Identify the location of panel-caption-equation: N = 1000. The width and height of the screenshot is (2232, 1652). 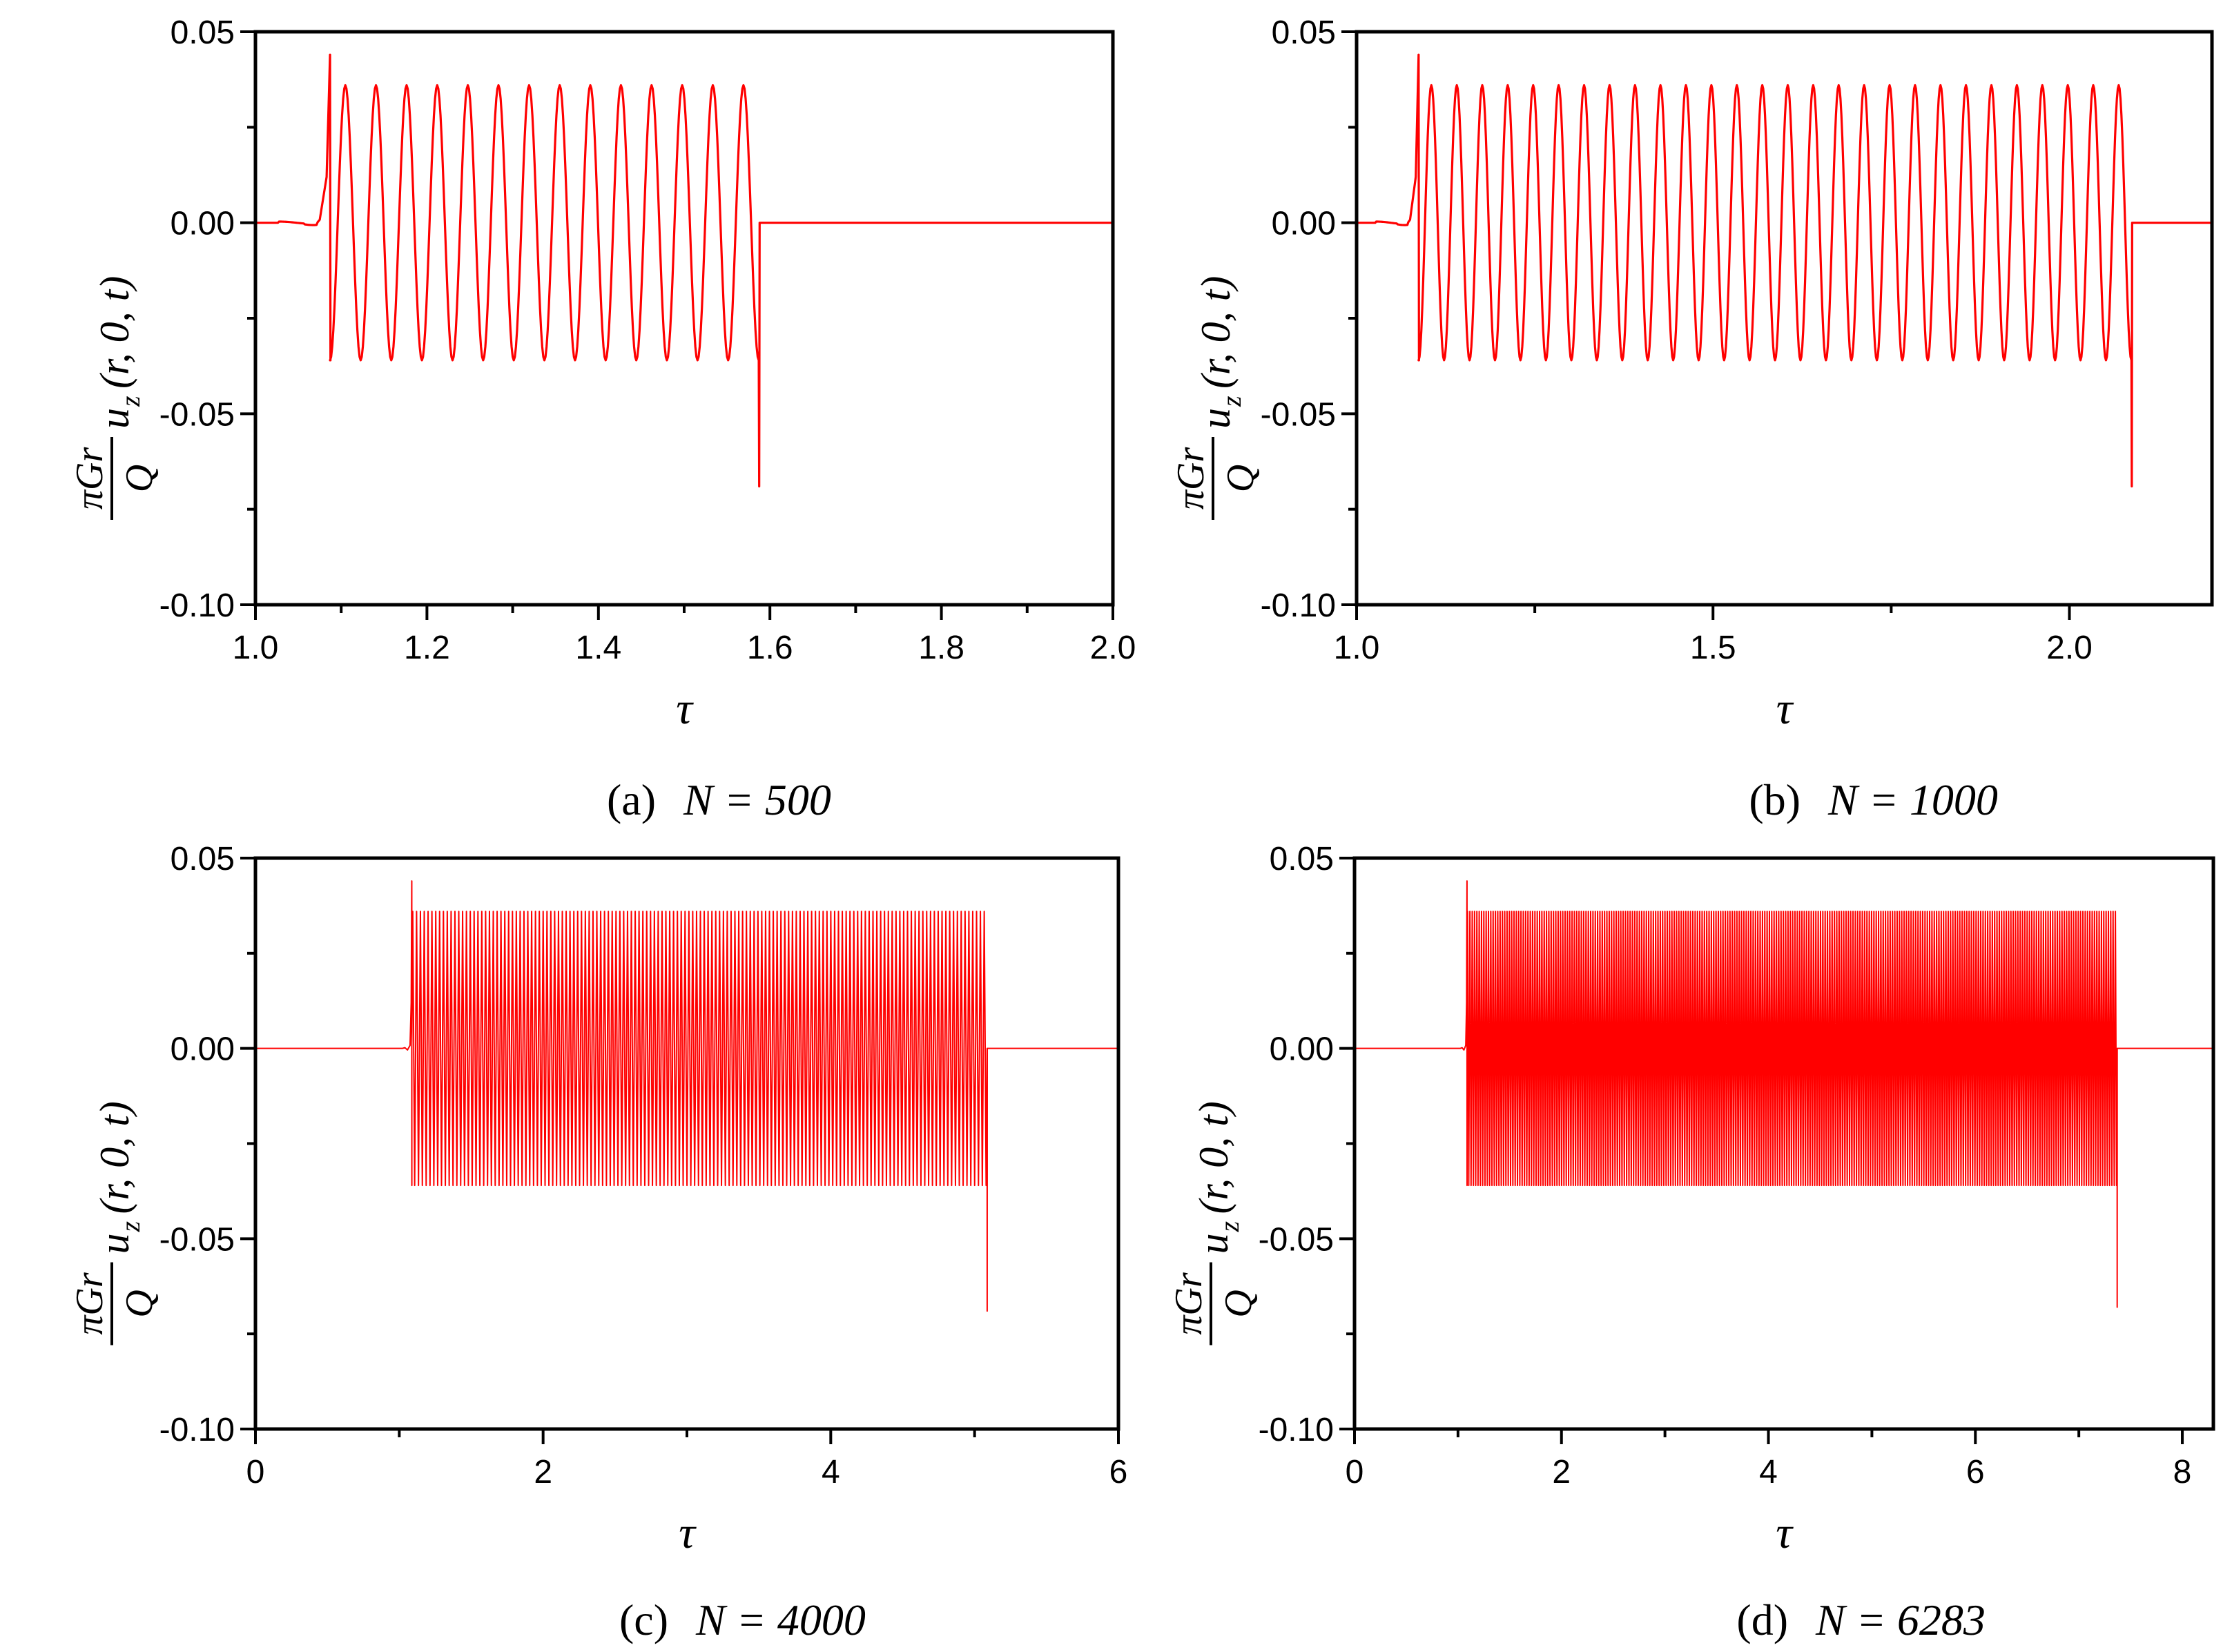
(1912, 799).